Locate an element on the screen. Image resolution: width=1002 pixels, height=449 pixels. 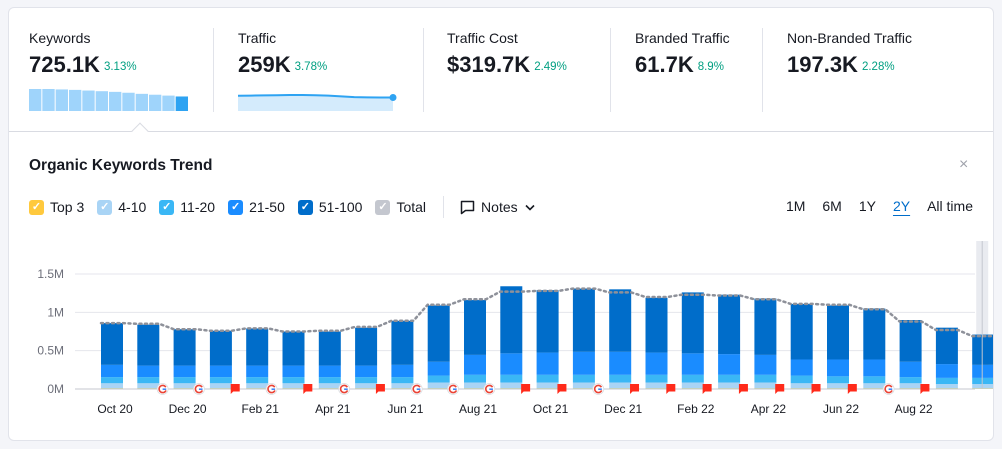
metric-change: 2.49% is located at coordinates (550, 67).